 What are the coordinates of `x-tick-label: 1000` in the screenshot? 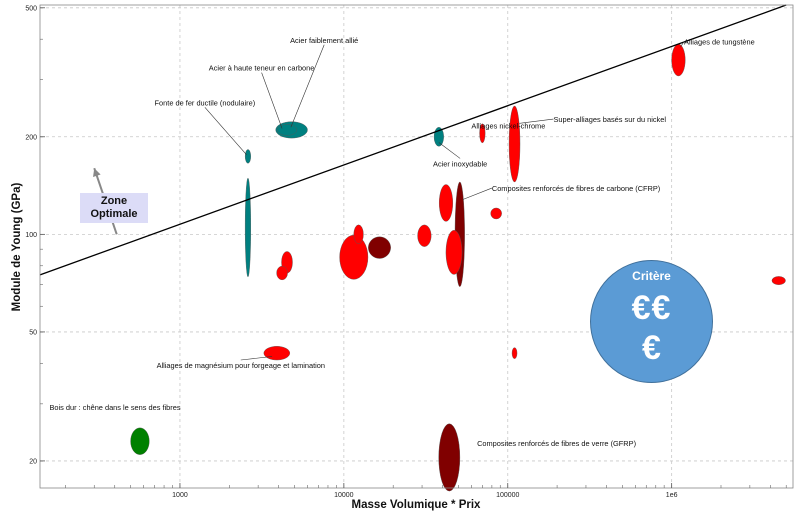 It's located at (180, 495).